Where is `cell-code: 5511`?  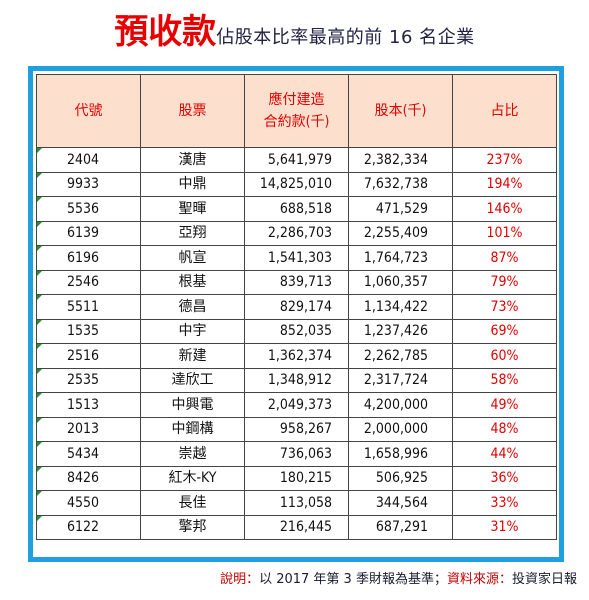 cell-code: 5511 is located at coordinates (88, 307).